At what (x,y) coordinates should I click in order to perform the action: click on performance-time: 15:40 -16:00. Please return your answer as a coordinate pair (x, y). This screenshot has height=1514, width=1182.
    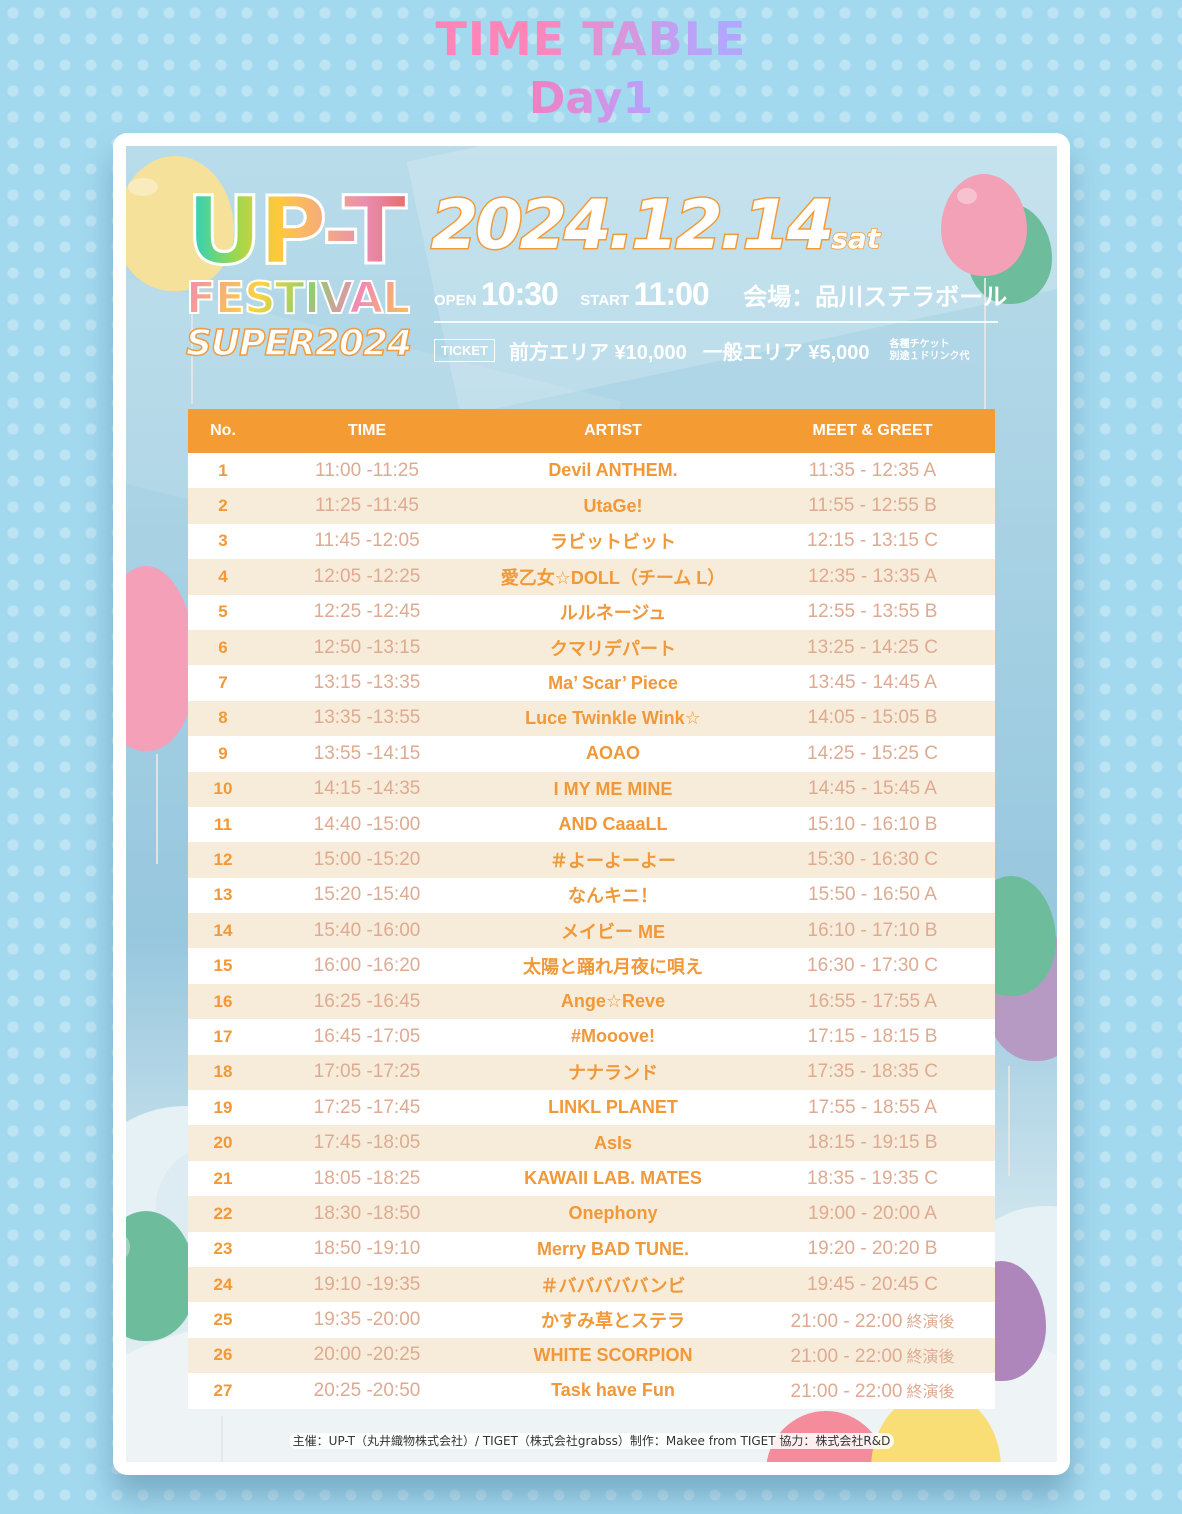
    Looking at the image, I should click on (367, 931).